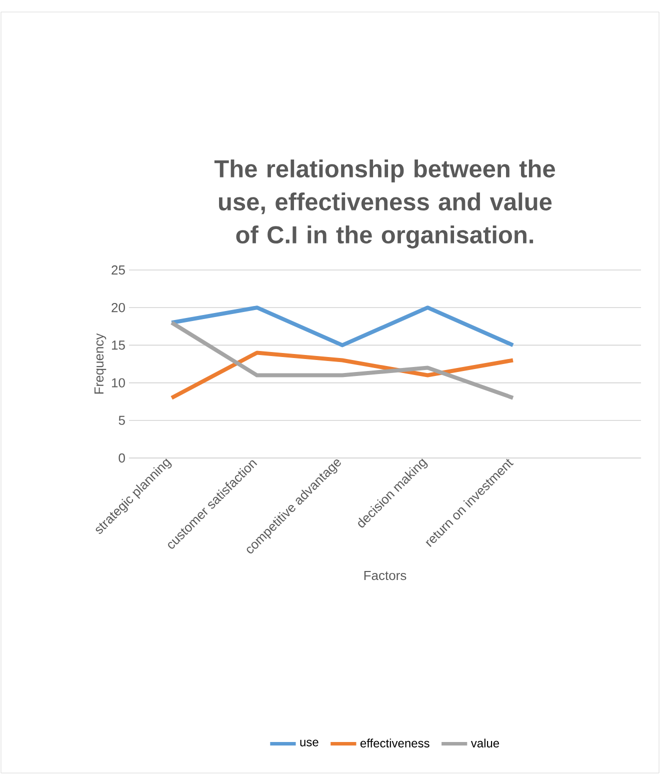  I want to click on y-tick-label: 0, so click(121, 458).